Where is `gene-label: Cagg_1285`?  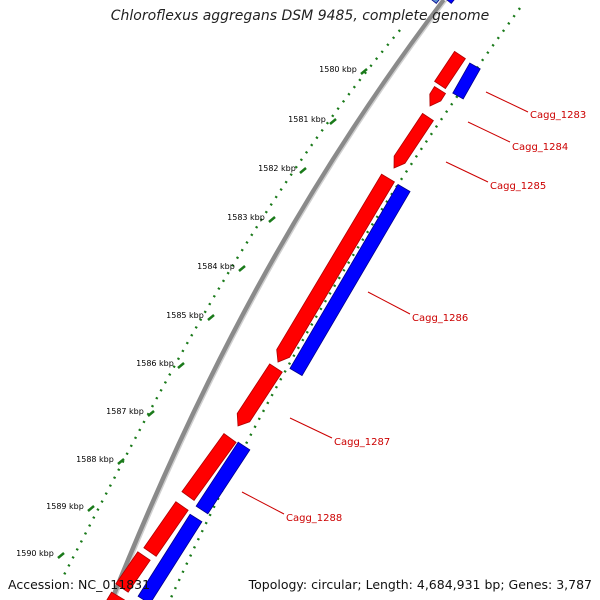
gene-label: Cagg_1285 is located at coordinates (518, 186).